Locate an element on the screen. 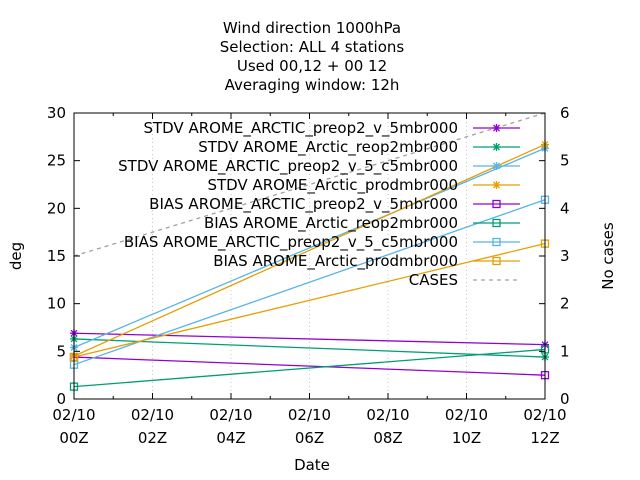 This screenshot has width=640, height=480. legend-entry: BIAS AROME_ARCTIC_preop2_v_5mbr000 is located at coordinates (334, 204).